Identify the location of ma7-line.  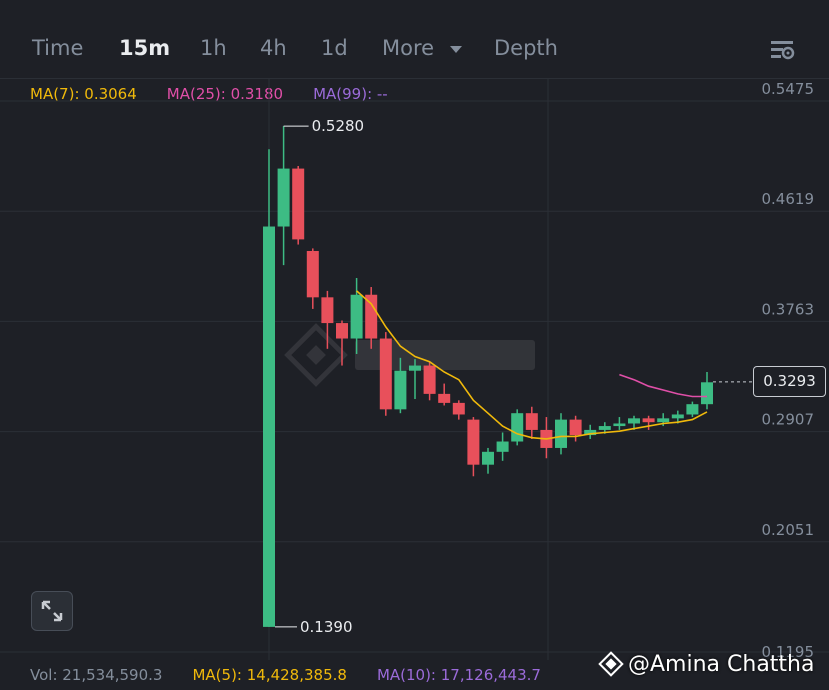
(532, 365).